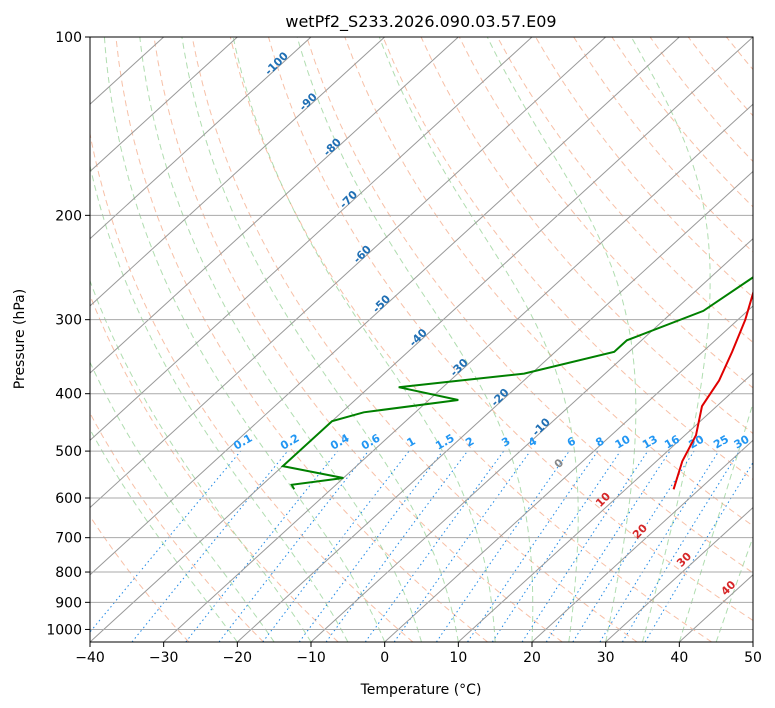 The width and height of the screenshot is (775, 708). What do you see at coordinates (742, 441) in the screenshot?
I see `mixing-ratio-label: 30` at bounding box center [742, 441].